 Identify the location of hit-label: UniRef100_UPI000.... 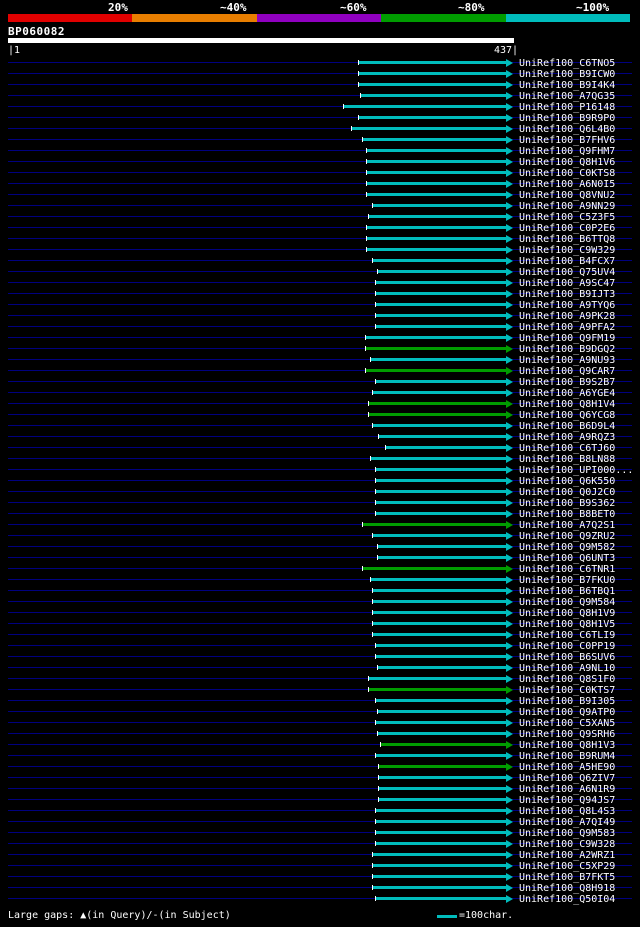
(576, 470).